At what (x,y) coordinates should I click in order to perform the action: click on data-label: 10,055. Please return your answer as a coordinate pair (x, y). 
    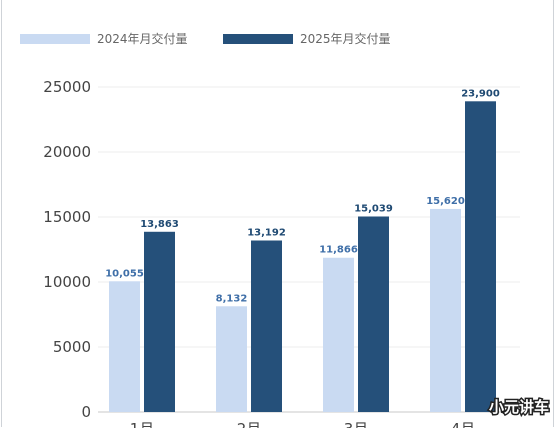
    Looking at the image, I should click on (124, 273).